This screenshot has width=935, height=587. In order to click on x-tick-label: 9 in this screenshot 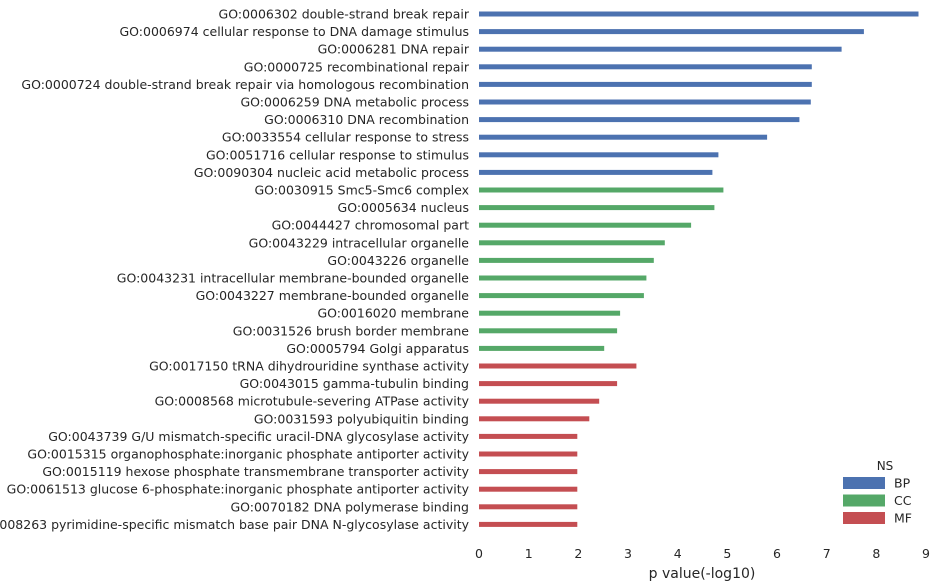, I will do `click(926, 553)`.